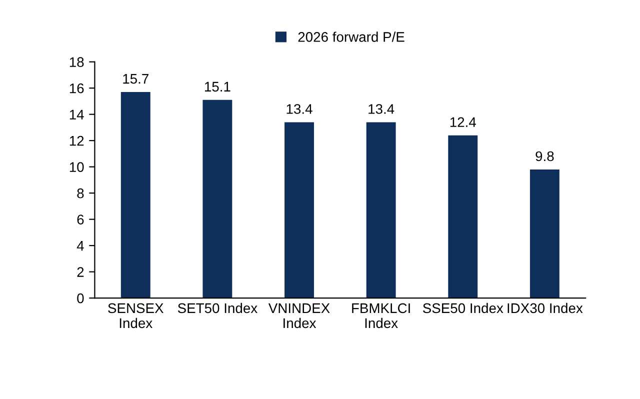 Image resolution: width=640 pixels, height=399 pixels. Describe the element at coordinates (80, 219) in the screenshot. I see `y-tick-label: 6` at that location.